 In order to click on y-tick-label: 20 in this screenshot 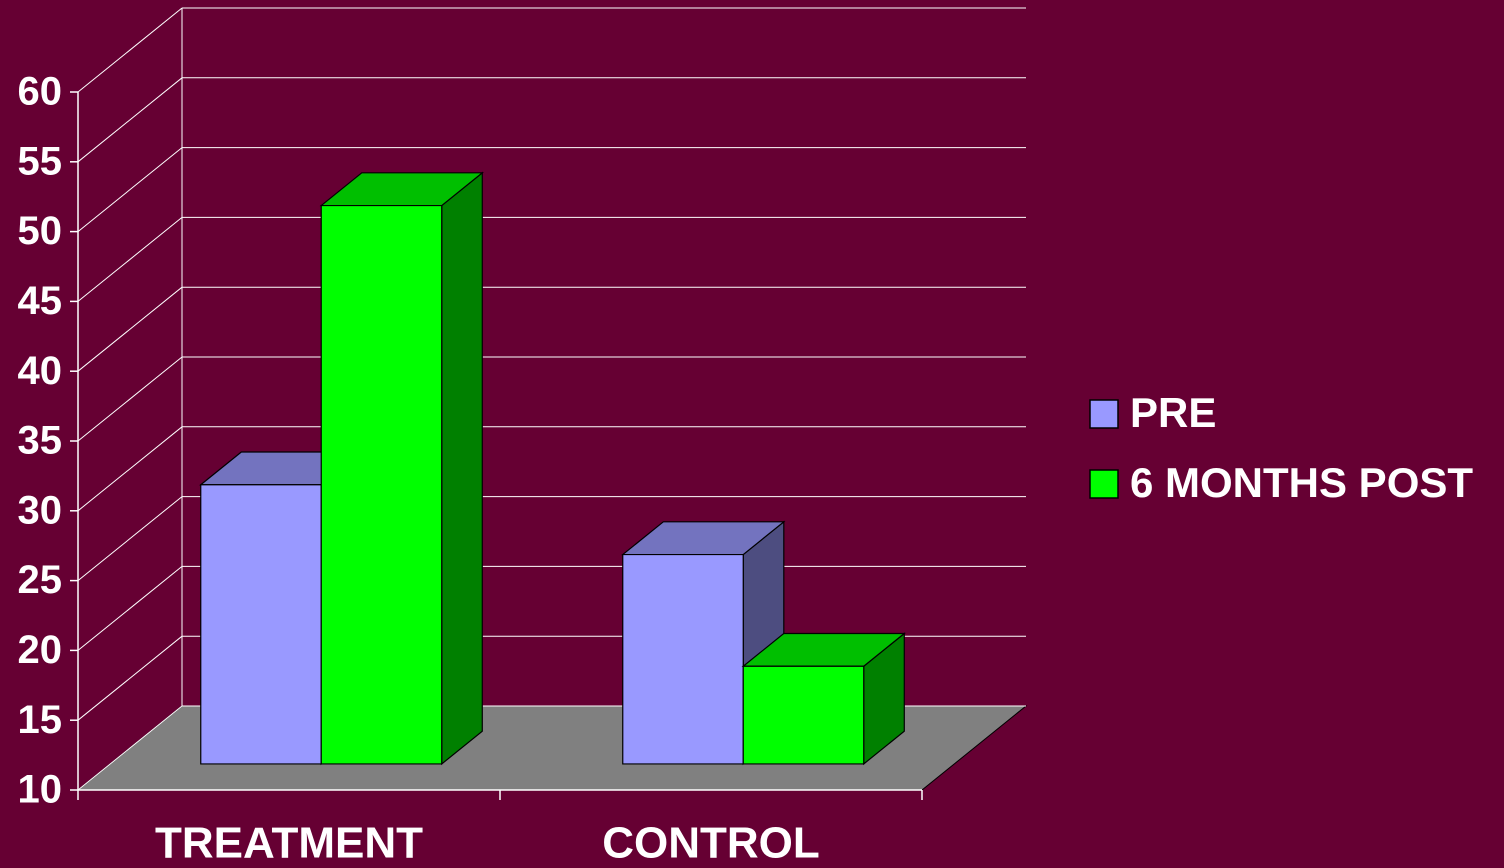, I will do `click(40, 650)`.